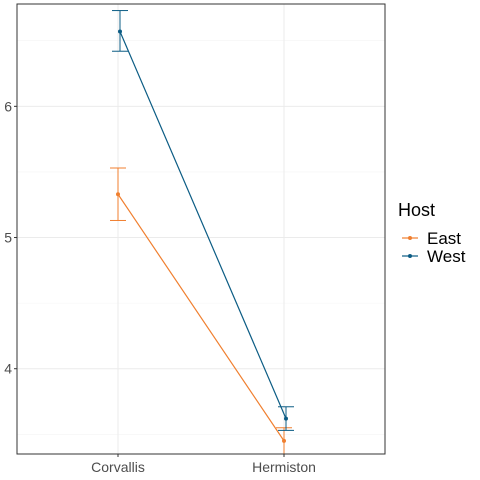 This screenshot has width=480, height=480. Describe the element at coordinates (203, 464) in the screenshot. I see `x-axis: Corvallis Hermiston` at that location.